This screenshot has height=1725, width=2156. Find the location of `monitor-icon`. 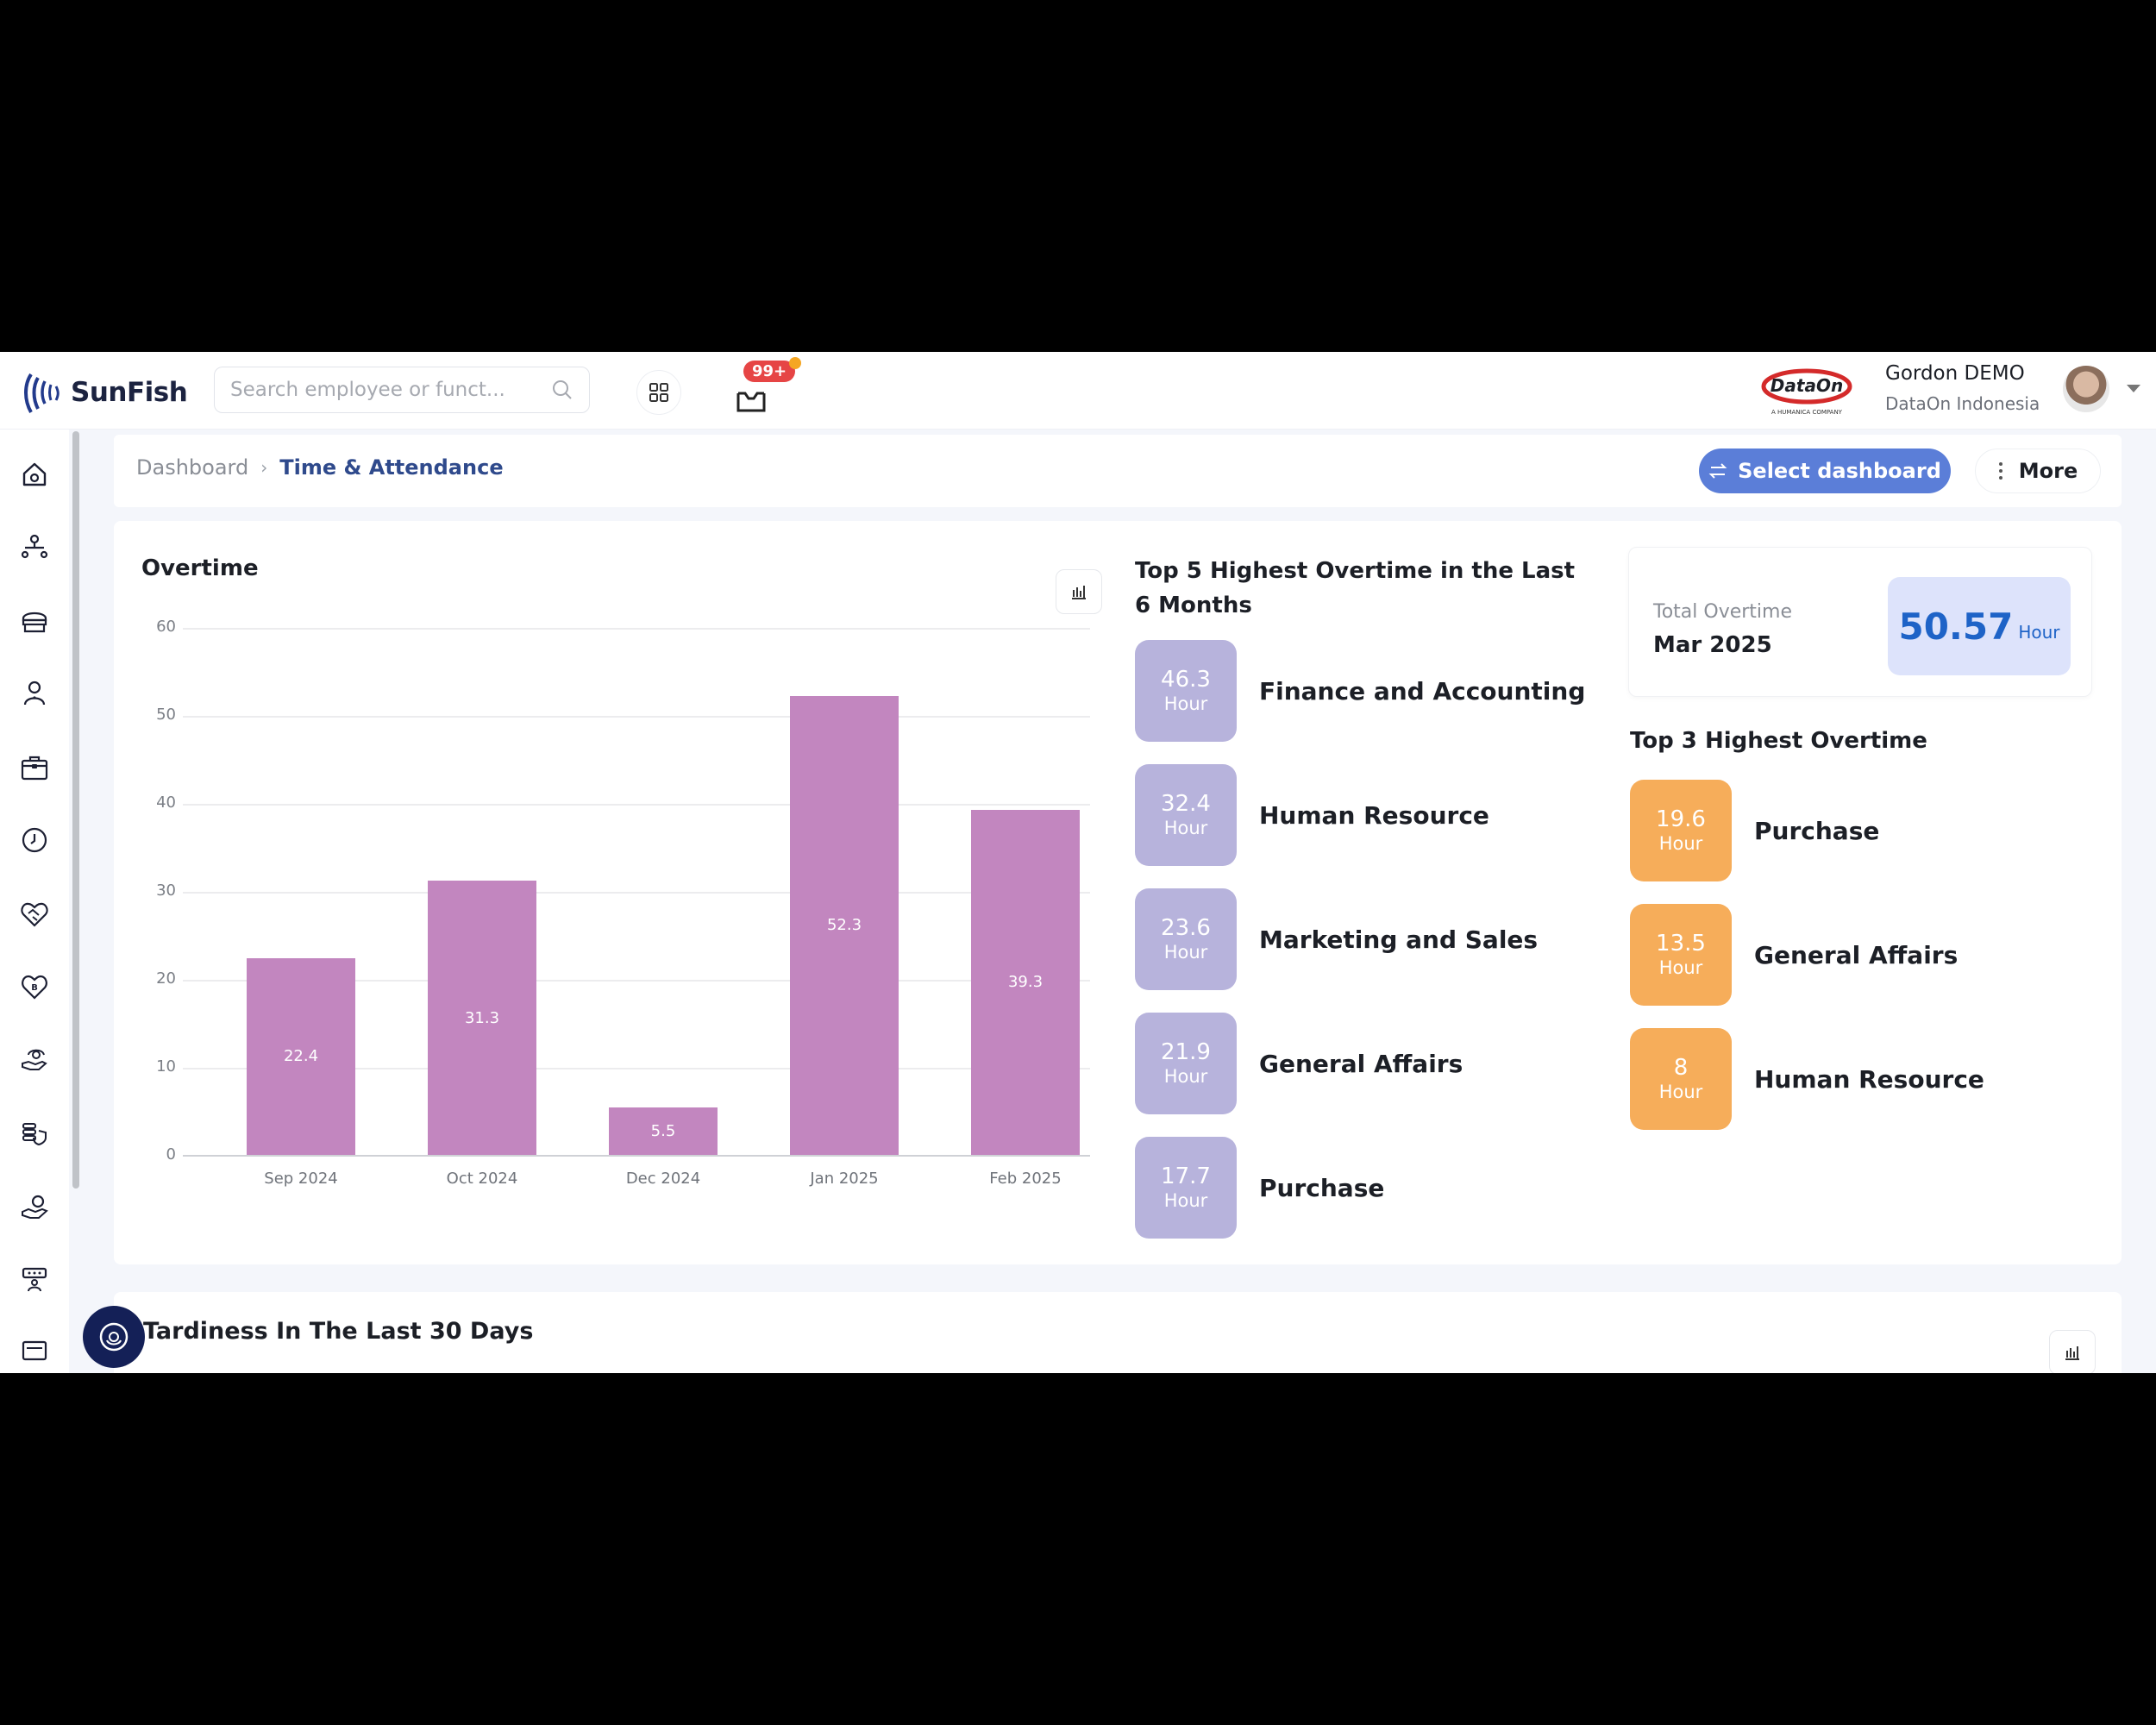

monitor-icon is located at coordinates (34, 1351).